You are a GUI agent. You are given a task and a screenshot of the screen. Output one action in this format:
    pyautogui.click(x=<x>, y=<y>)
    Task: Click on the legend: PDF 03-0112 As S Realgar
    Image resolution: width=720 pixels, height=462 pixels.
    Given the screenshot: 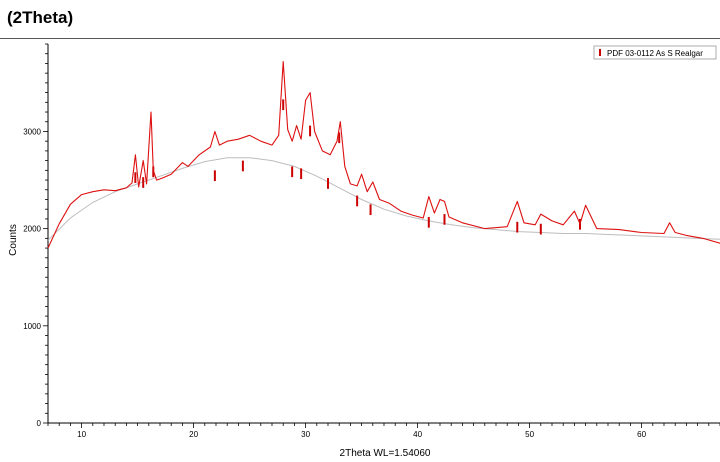 What is the action you would take?
    pyautogui.click(x=655, y=52)
    